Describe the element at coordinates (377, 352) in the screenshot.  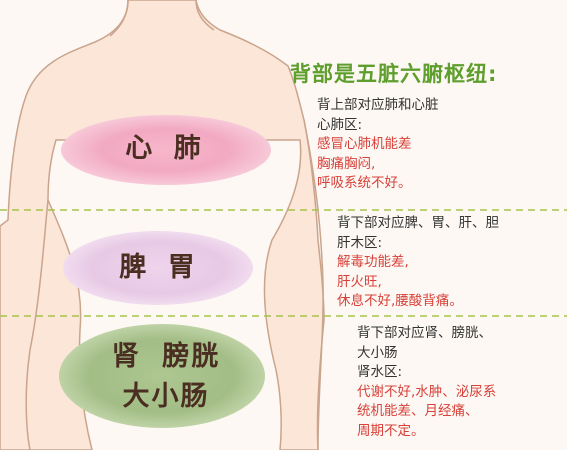
I see `note-lower-desc: 大小肠` at that location.